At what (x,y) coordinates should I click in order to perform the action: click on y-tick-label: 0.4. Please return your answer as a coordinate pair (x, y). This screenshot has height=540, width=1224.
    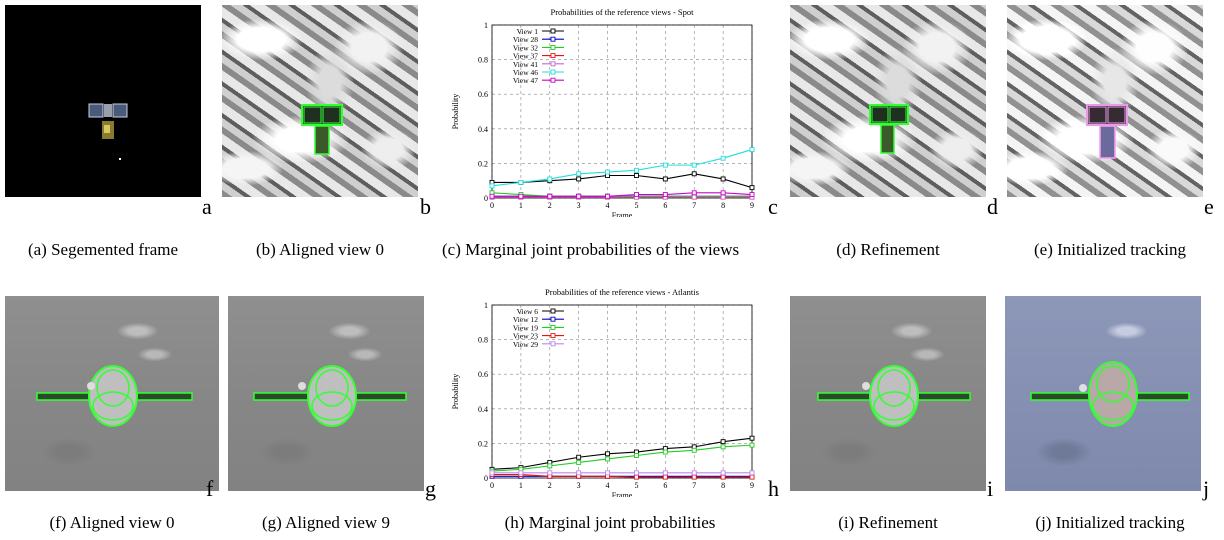
    Looking at the image, I should click on (483, 409).